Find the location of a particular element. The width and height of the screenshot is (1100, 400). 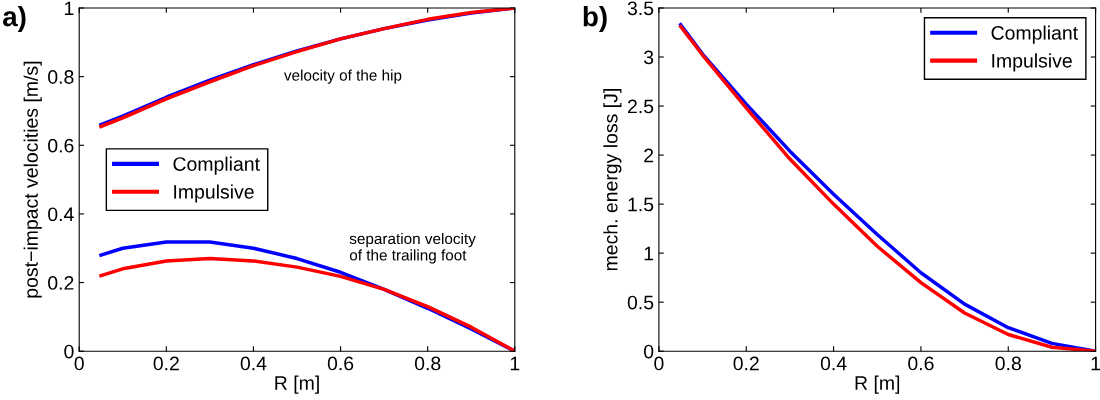

annotation: velocity of the hip is located at coordinates (342, 76).